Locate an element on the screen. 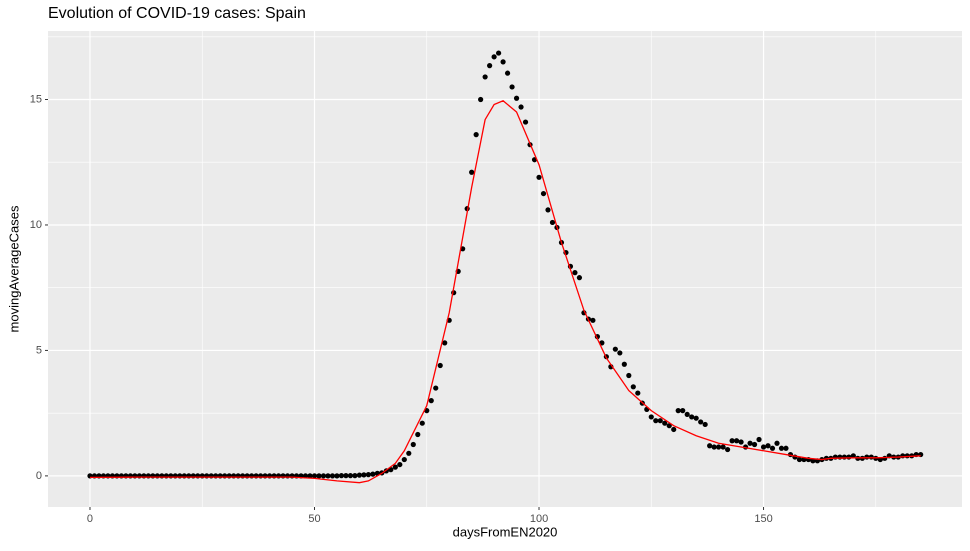 The image size is (970, 551). x-tick-label: 0 is located at coordinates (90, 519).